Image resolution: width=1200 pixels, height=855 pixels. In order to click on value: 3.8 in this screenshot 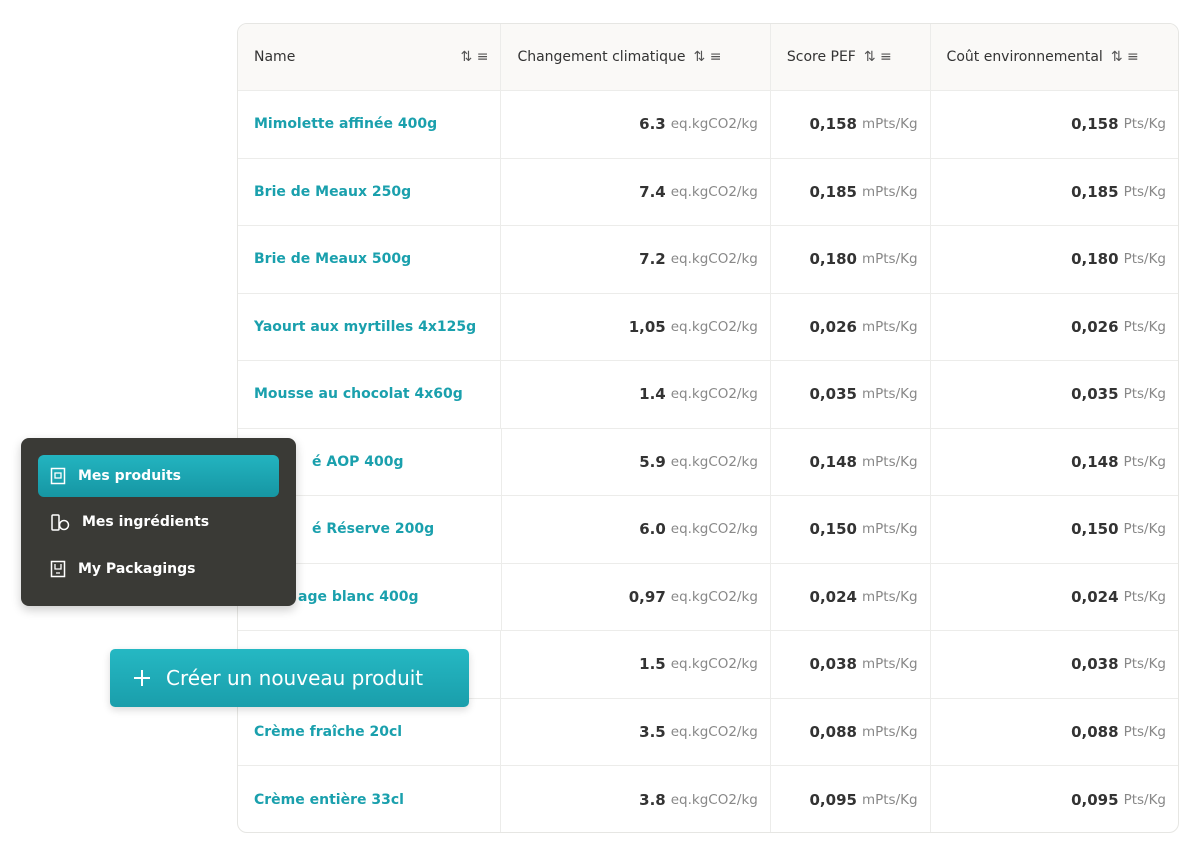, I will do `click(652, 799)`.